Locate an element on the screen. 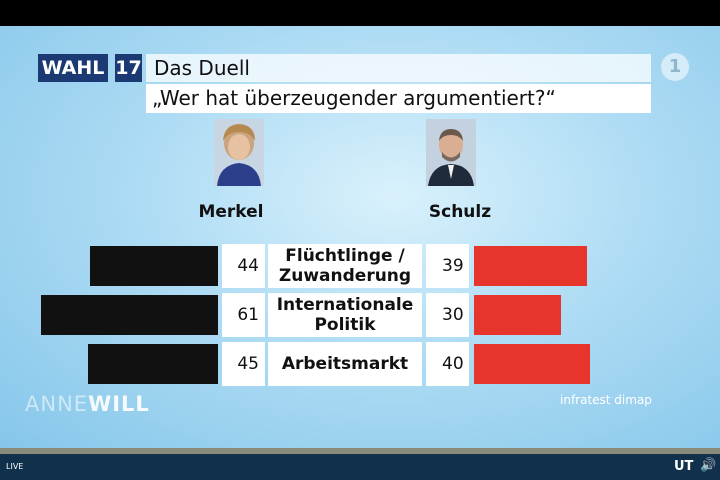 The image size is (720, 480). chart-row: 44 Flüchtlinge / Zuwanderung 39 is located at coordinates (360, 266).